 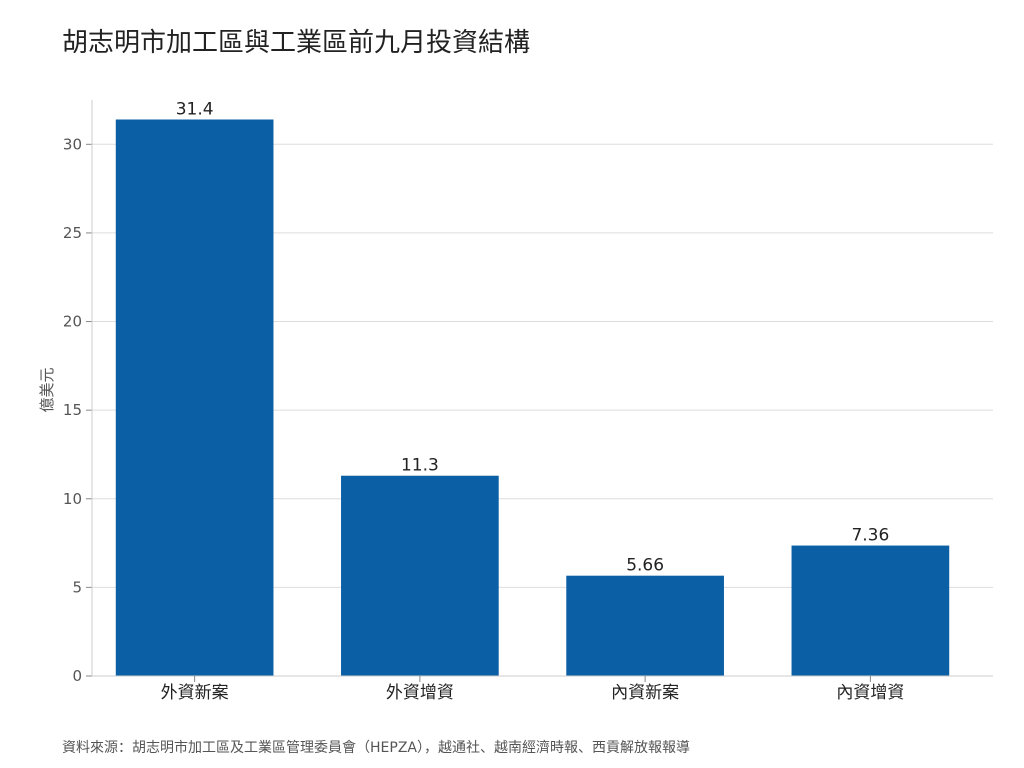 What do you see at coordinates (296, 43) in the screenshot?
I see `chart-title: 胡志明市加工區與工業區前九月投資結構` at bounding box center [296, 43].